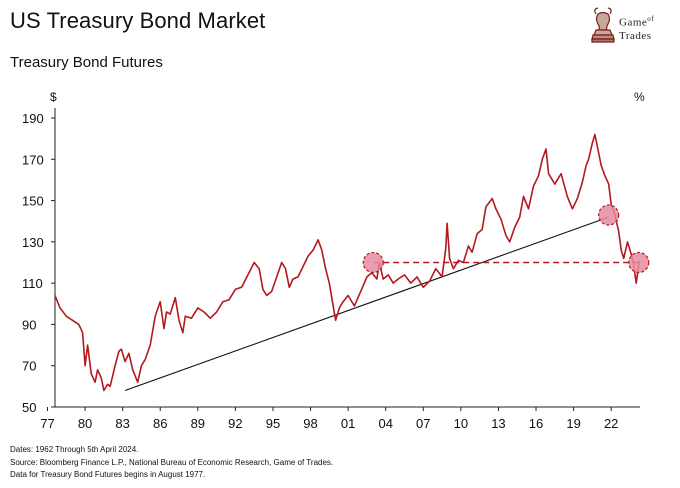 The width and height of the screenshot is (680, 488). Describe the element at coordinates (273, 423) in the screenshot. I see `x-tick-label: 95` at that location.